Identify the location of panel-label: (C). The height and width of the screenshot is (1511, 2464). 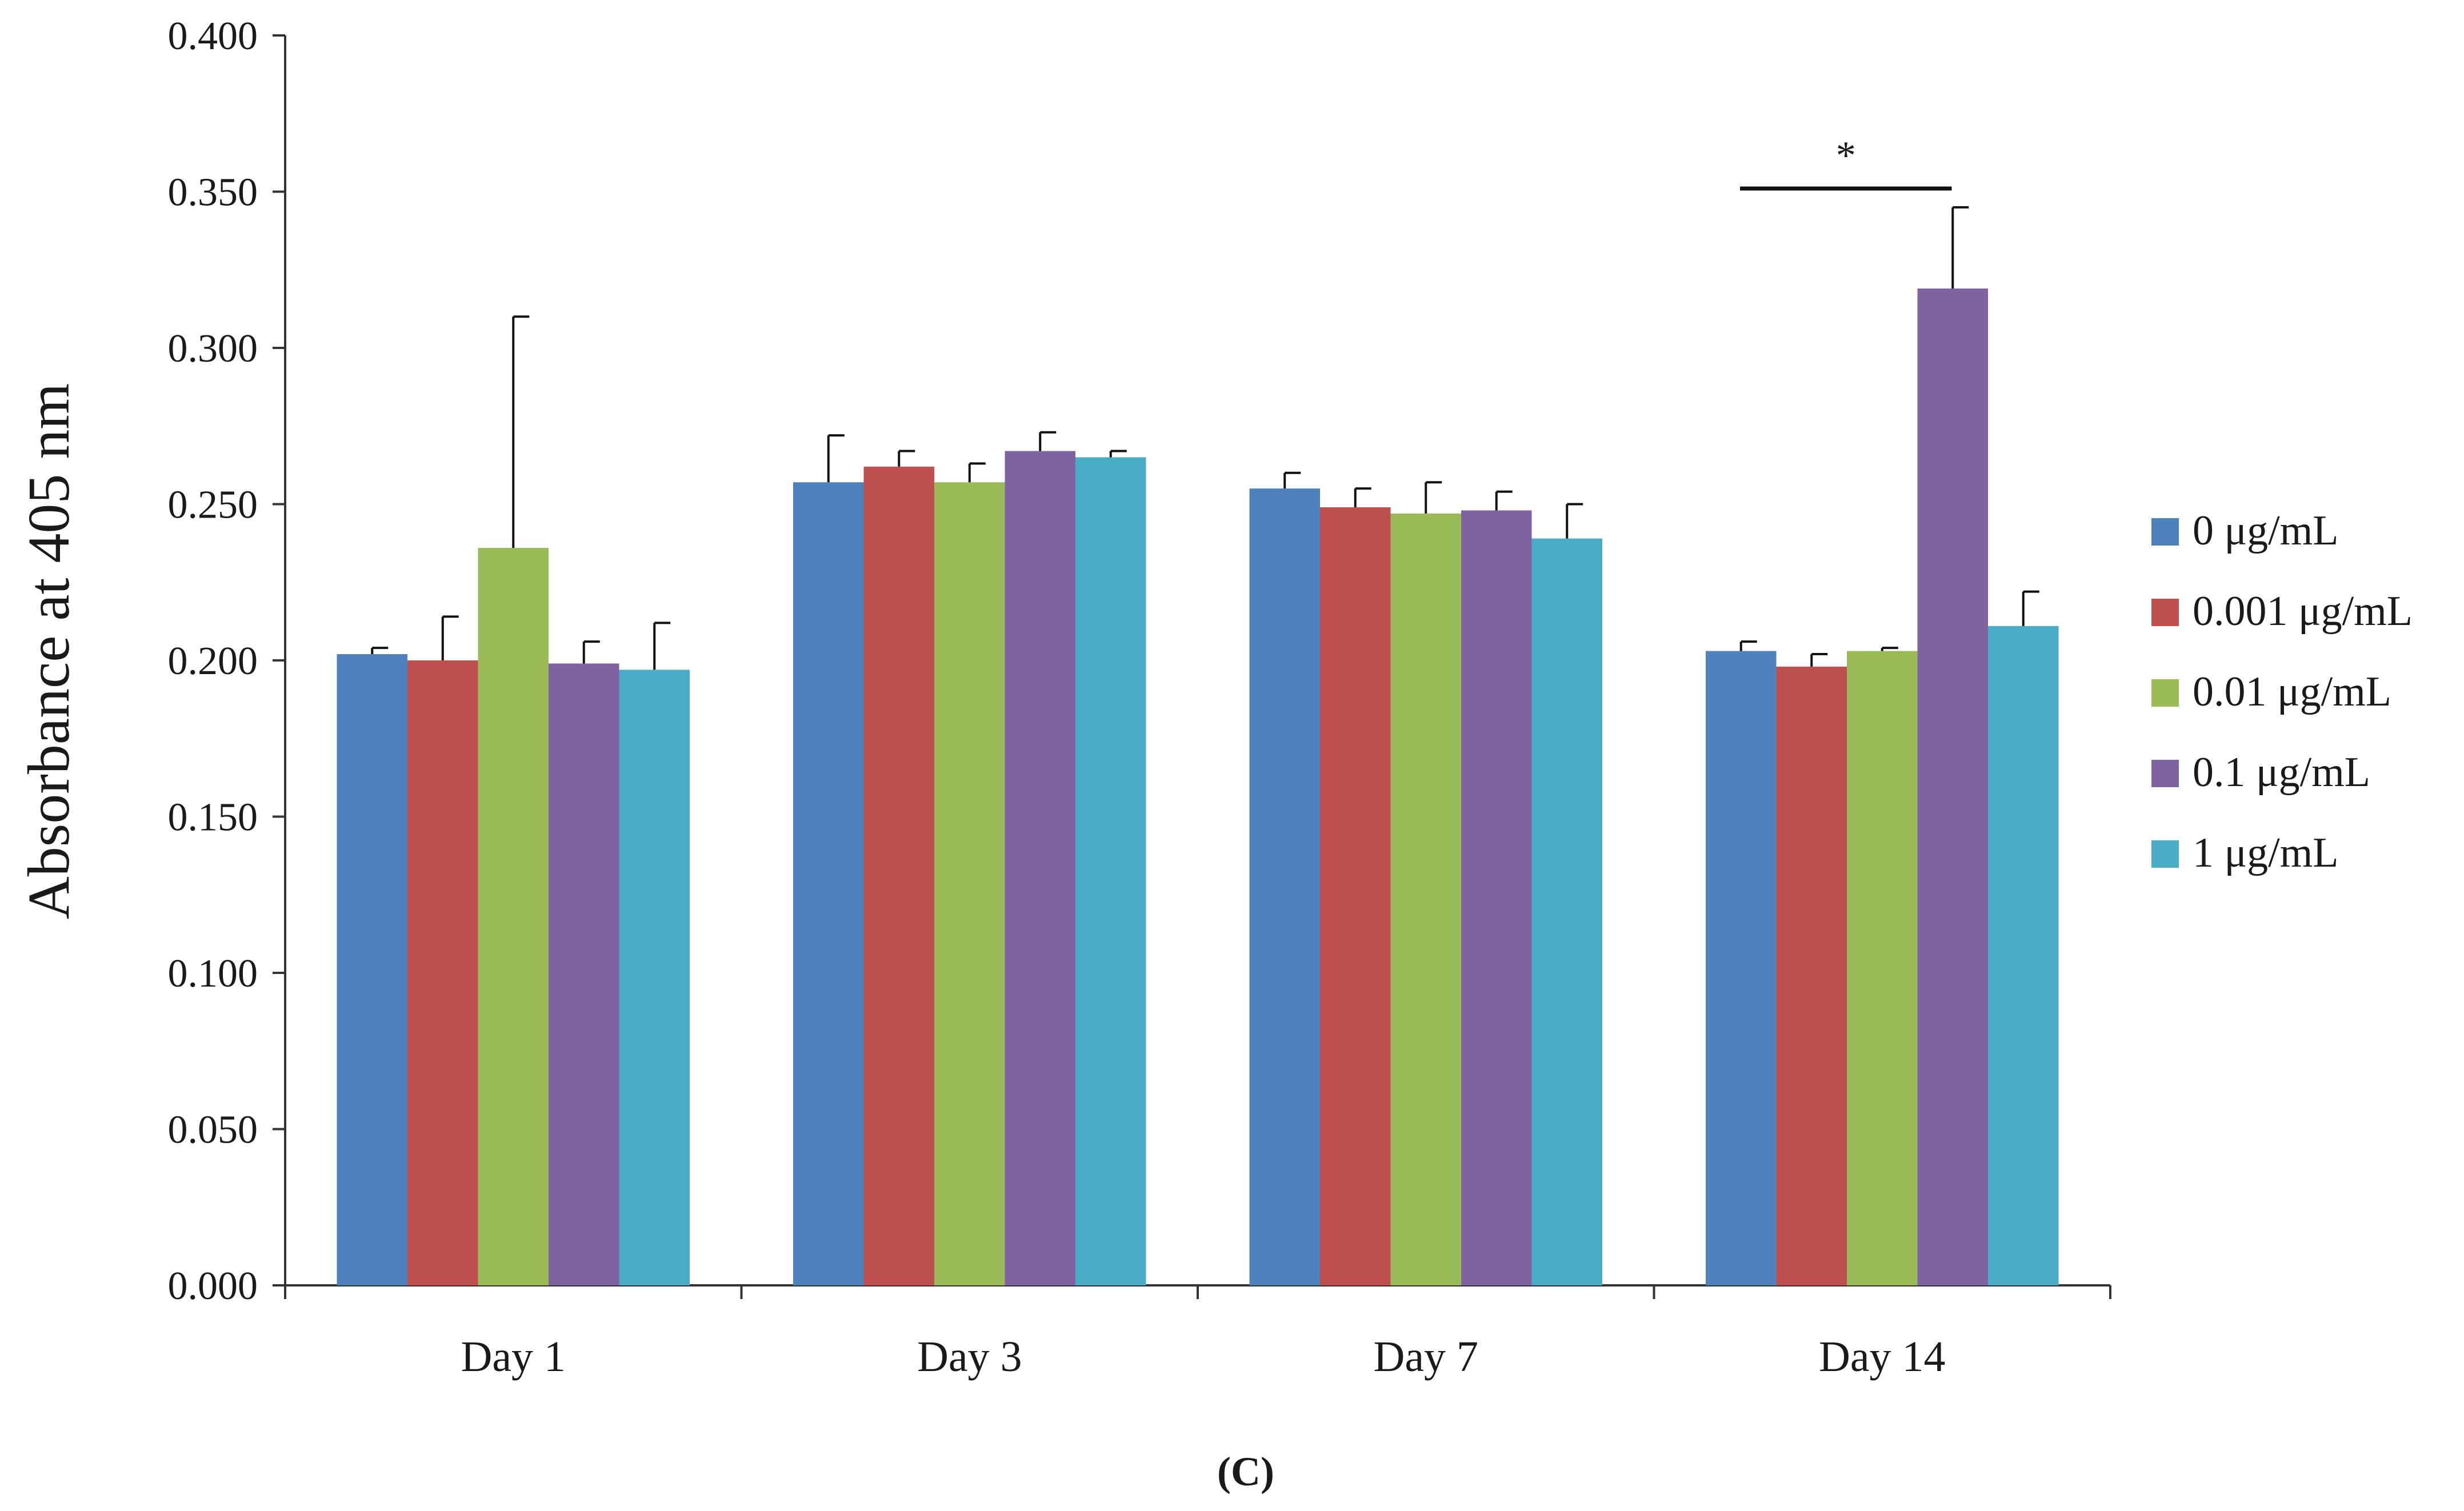
(1245, 1471).